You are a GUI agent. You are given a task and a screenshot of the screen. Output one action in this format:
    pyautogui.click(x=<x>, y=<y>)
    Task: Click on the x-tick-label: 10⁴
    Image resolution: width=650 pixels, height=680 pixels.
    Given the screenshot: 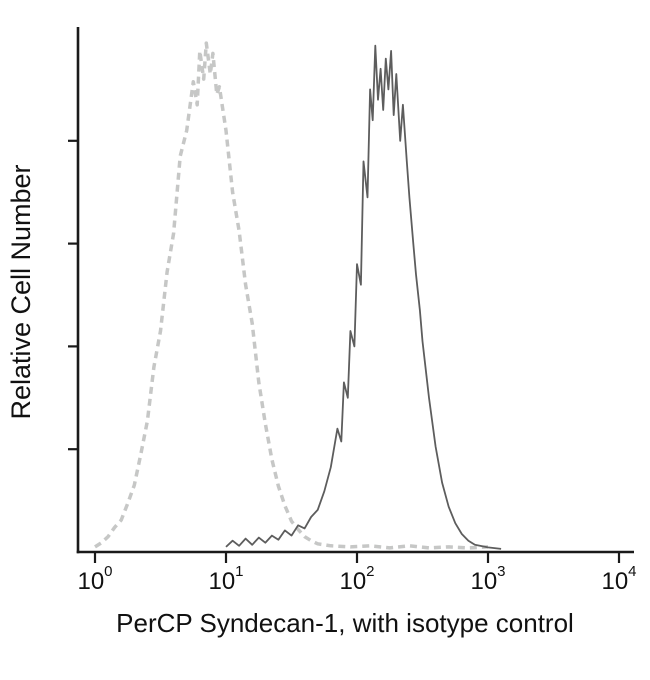 What is the action you would take?
    pyautogui.click(x=618, y=579)
    